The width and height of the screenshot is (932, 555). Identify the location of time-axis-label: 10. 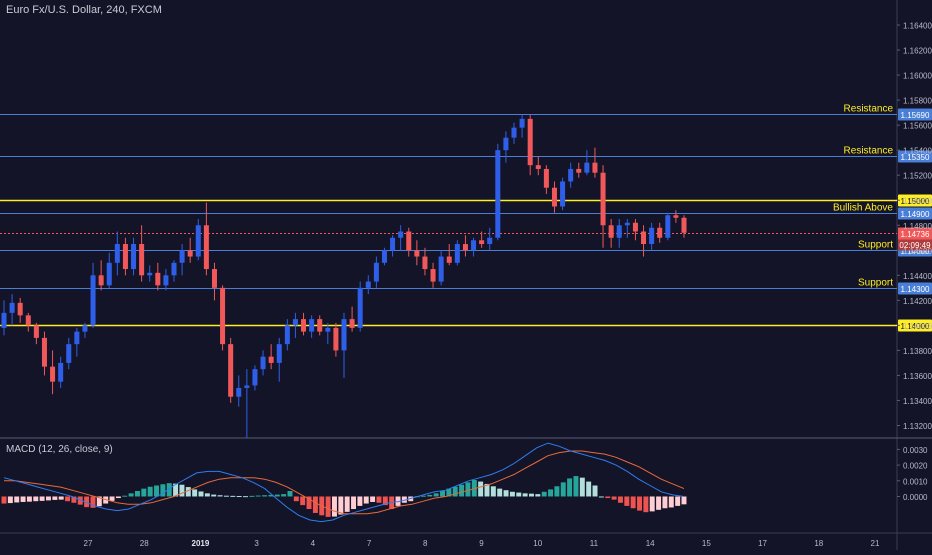
(537, 543).